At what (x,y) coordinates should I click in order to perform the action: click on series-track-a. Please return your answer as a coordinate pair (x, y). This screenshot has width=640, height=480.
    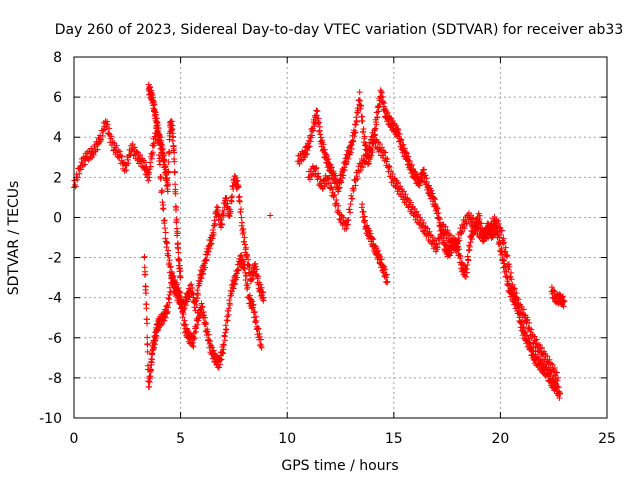
    Looking at the image, I should click on (169, 216).